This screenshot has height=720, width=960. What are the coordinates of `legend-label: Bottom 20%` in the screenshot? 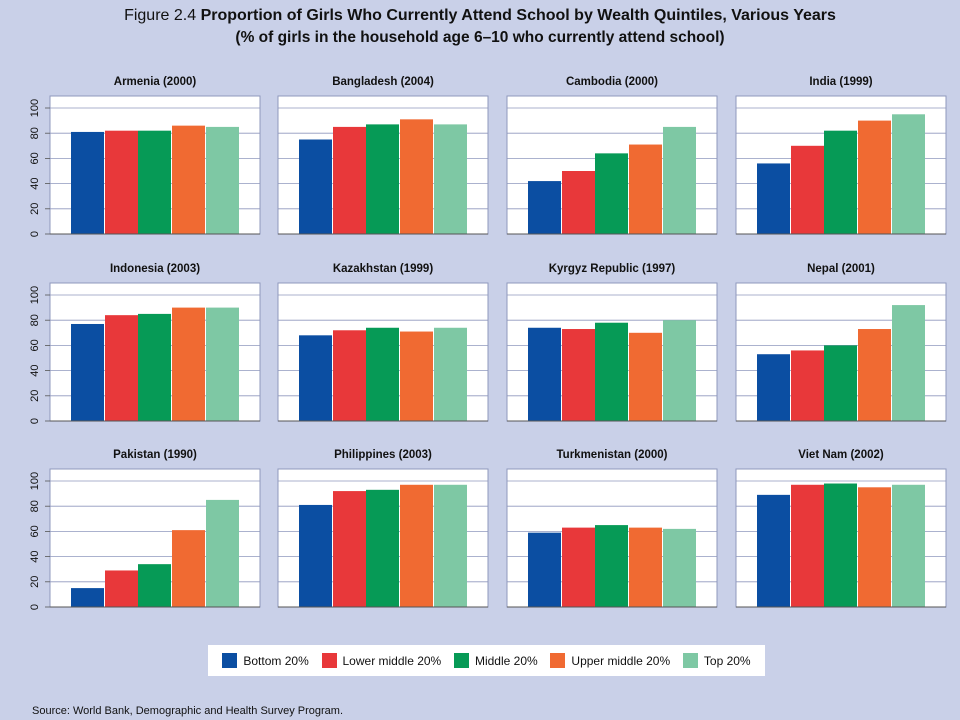 It's located at (276, 660).